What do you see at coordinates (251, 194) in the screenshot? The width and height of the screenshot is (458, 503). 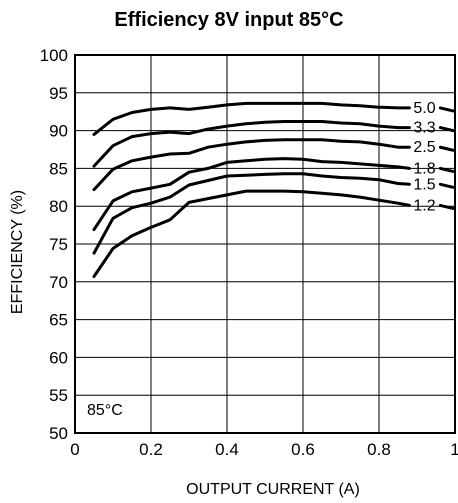 I see `series-line-1.8` at bounding box center [251, 194].